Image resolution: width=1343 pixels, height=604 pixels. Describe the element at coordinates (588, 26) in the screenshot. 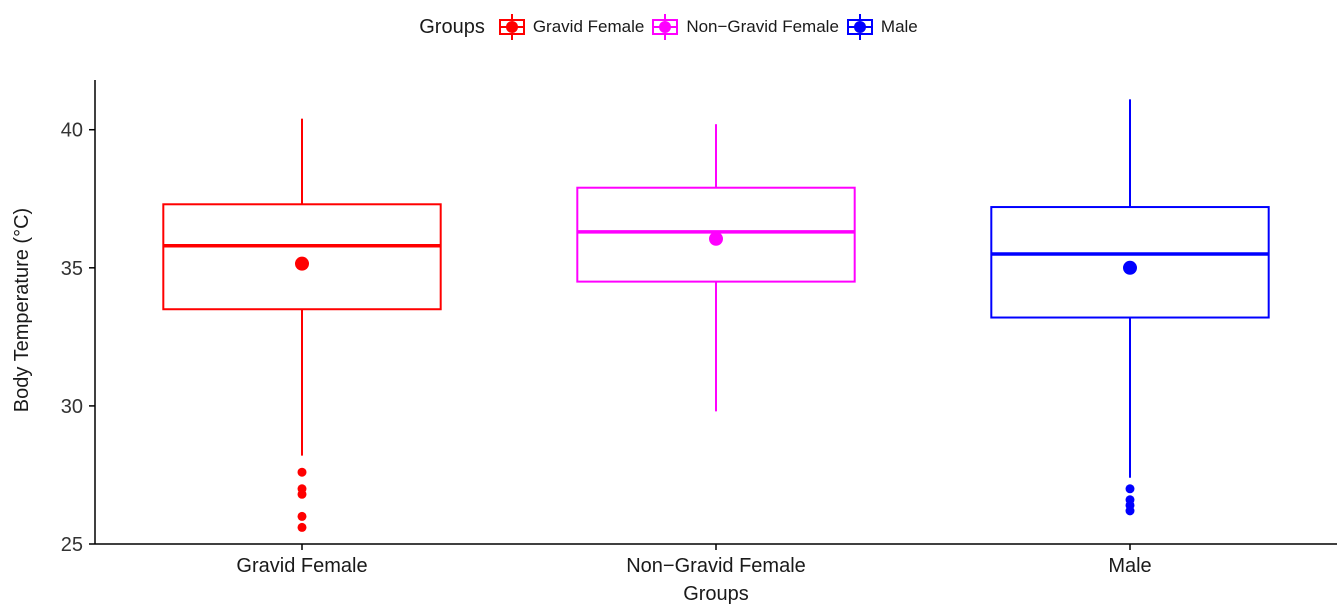

I see `legend-label-gravid-female: Gravid Female` at that location.